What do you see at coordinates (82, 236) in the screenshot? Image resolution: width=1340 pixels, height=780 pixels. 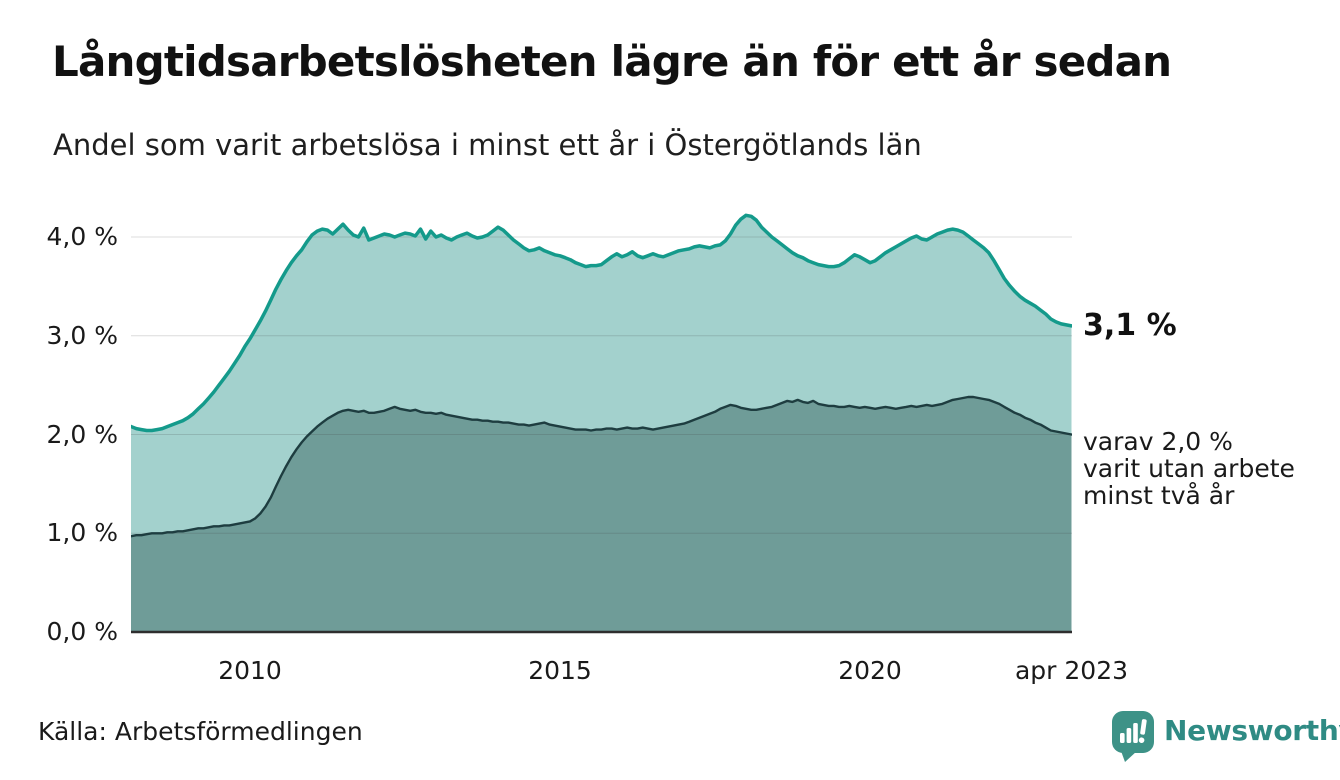 I see `y-tick-label: 4,0 %` at bounding box center [82, 236].